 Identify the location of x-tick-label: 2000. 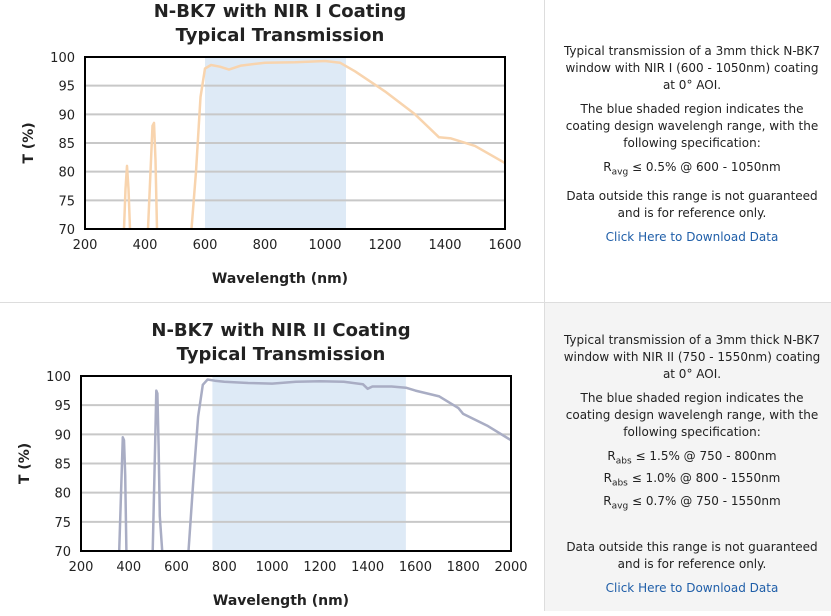
(510, 567).